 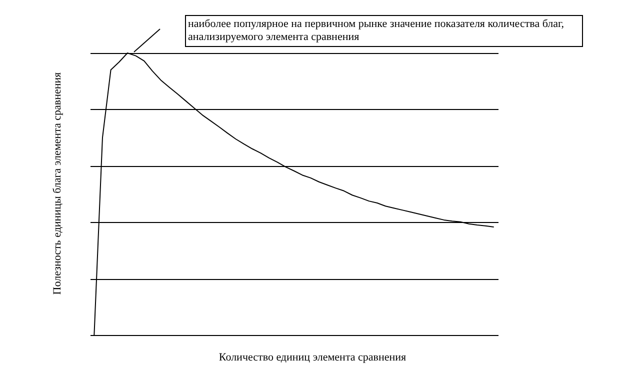 What do you see at coordinates (384, 31) in the screenshot?
I see `text: наиболее популярное на первичном рынке значение показателя количества благ, анализируемого элемента сравнения` at bounding box center [384, 31].